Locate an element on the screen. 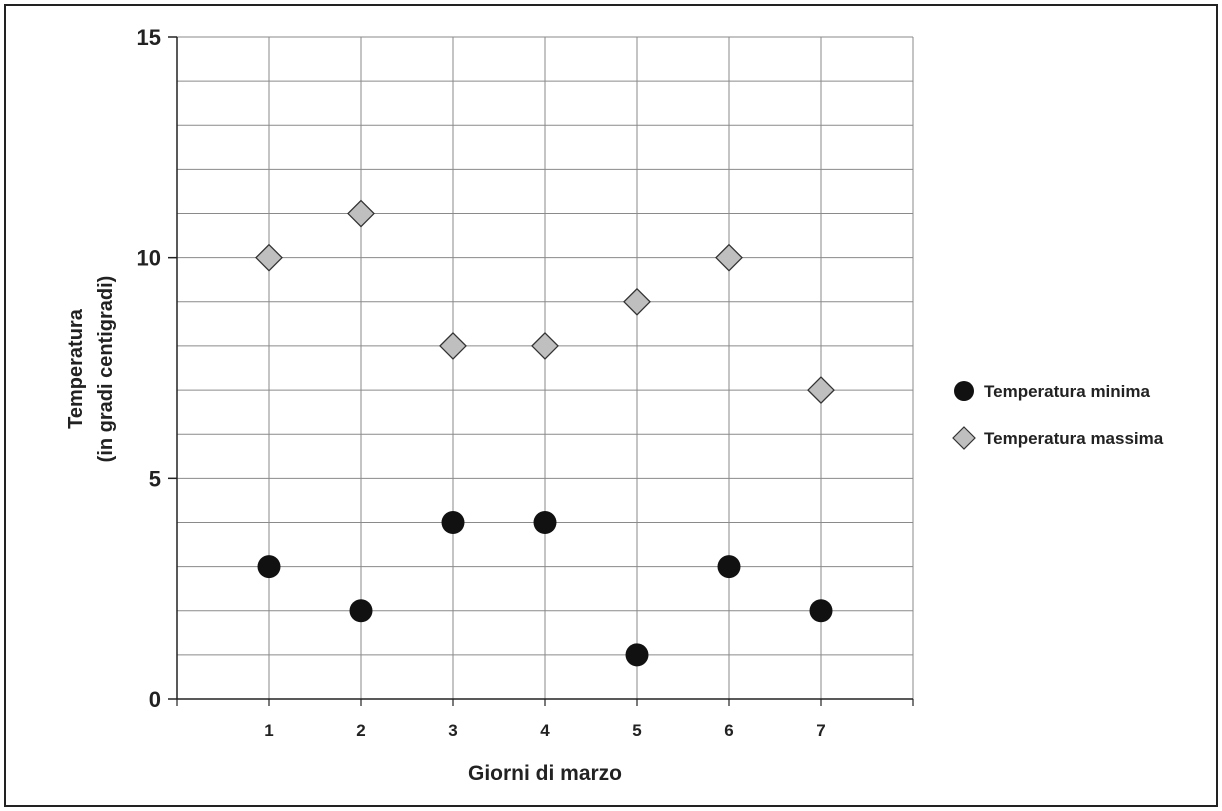 This screenshot has width=1222, height=811. x-tick-label: 1 is located at coordinates (268, 730).